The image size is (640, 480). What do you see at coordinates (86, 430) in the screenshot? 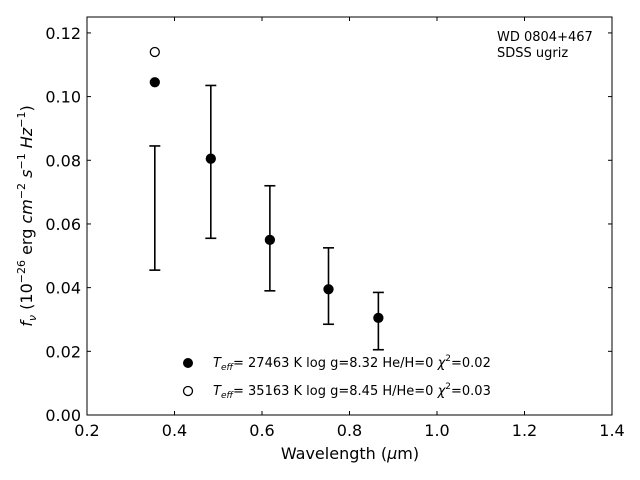
I see `x-tick-label: 0.2` at bounding box center [86, 430].